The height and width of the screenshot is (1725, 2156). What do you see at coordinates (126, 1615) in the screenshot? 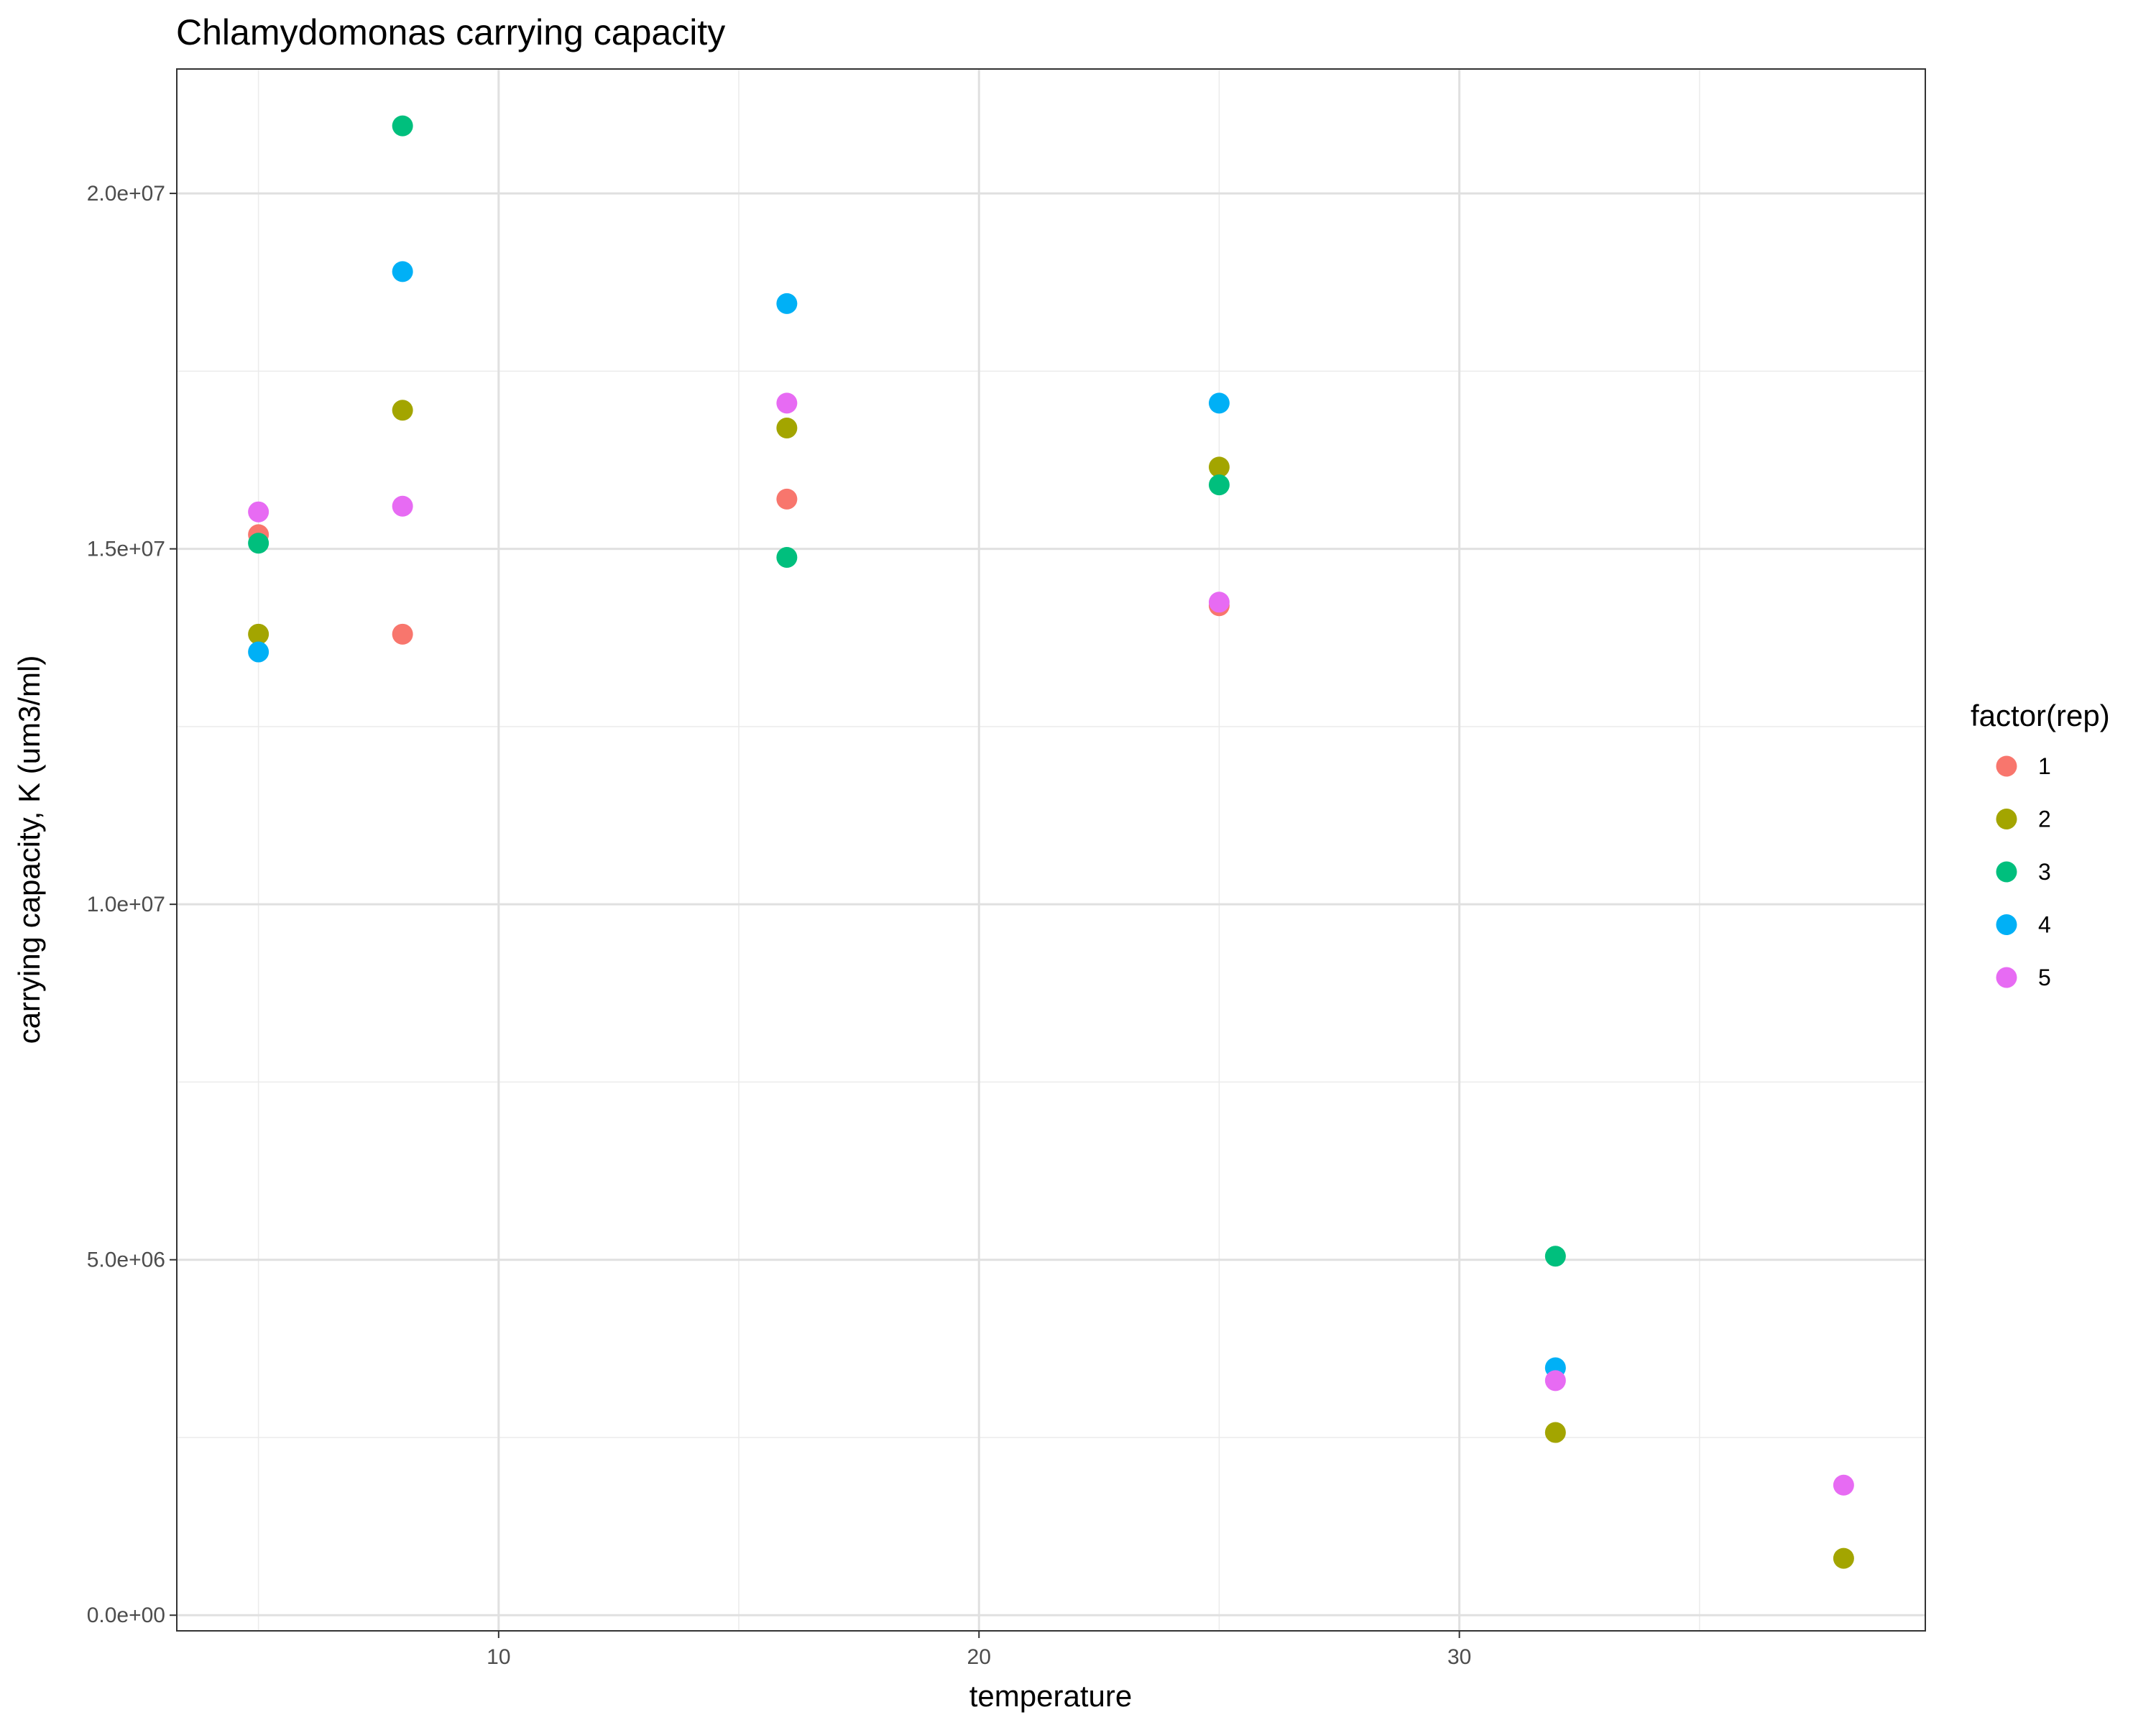
I see `y-tick-label: 0.0e+00` at bounding box center [126, 1615].